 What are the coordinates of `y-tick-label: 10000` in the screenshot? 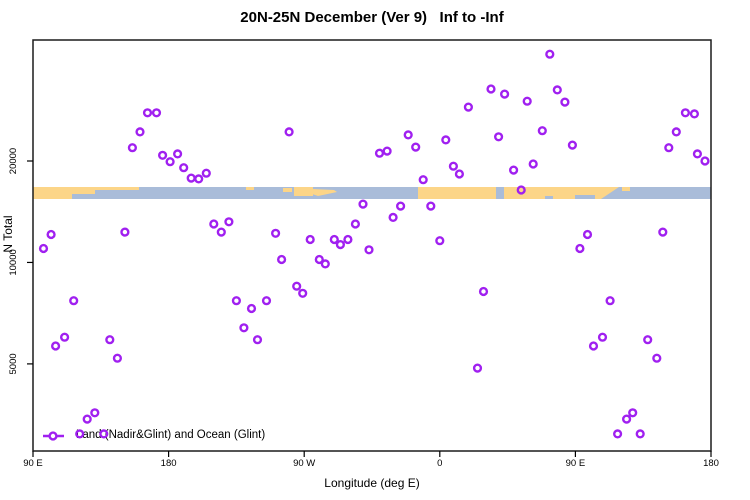 It's located at (13, 262).